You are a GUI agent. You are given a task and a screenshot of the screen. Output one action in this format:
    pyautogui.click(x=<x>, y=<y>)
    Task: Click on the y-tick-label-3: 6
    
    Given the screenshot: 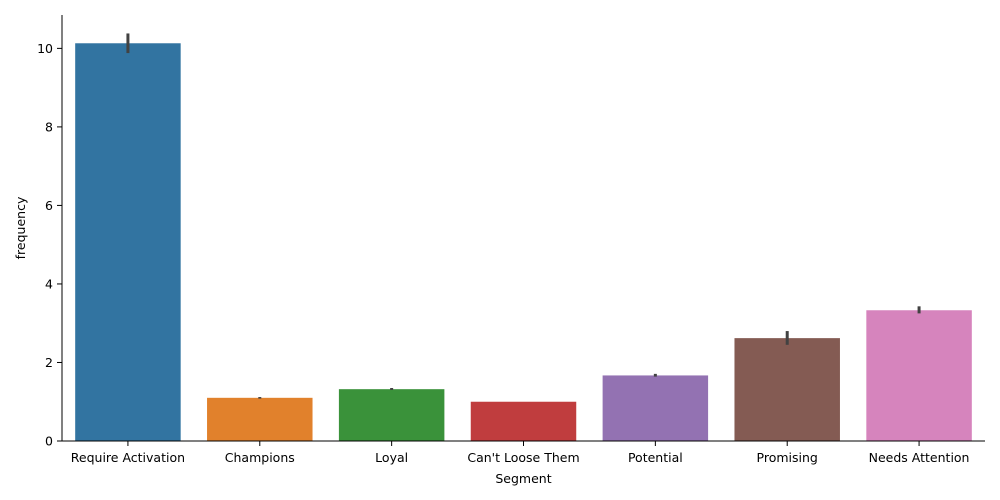 What is the action you would take?
    pyautogui.click(x=49, y=205)
    